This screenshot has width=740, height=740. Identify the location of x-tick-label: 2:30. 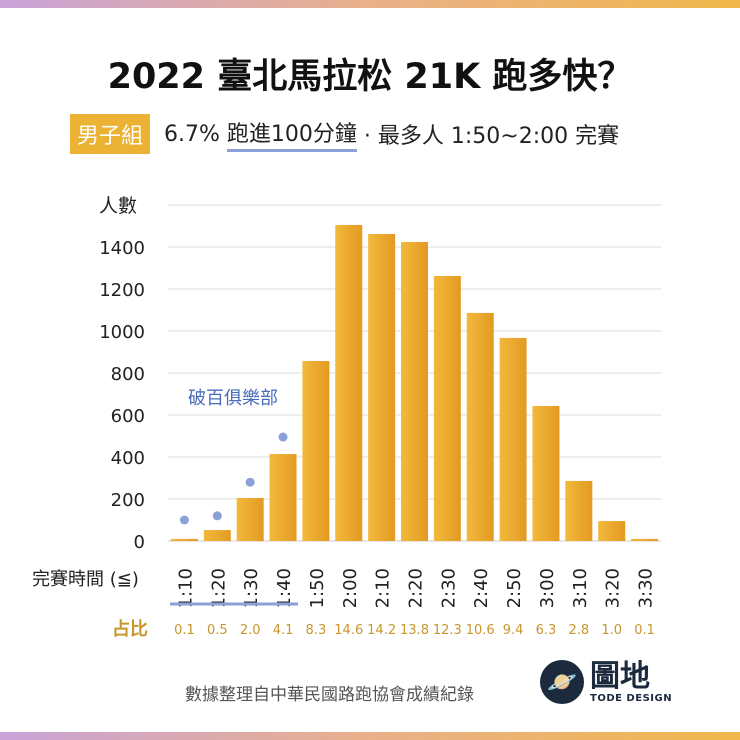
(448, 588).